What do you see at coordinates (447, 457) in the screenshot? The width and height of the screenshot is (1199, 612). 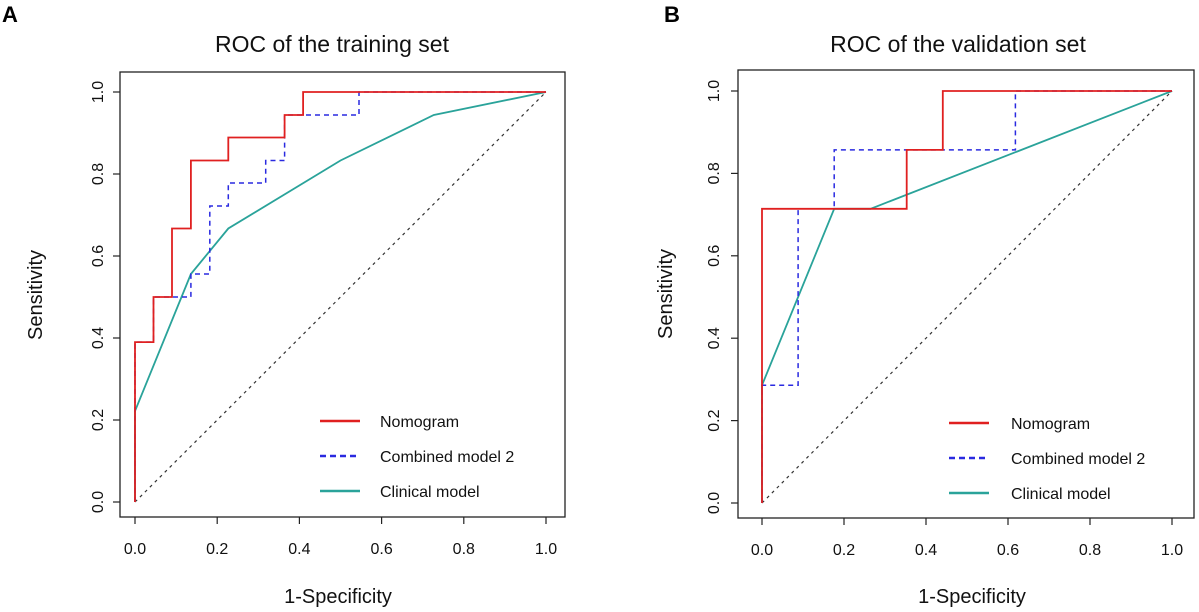 I see `legend-label-combined-model-2-a: Combined model 2` at bounding box center [447, 457].